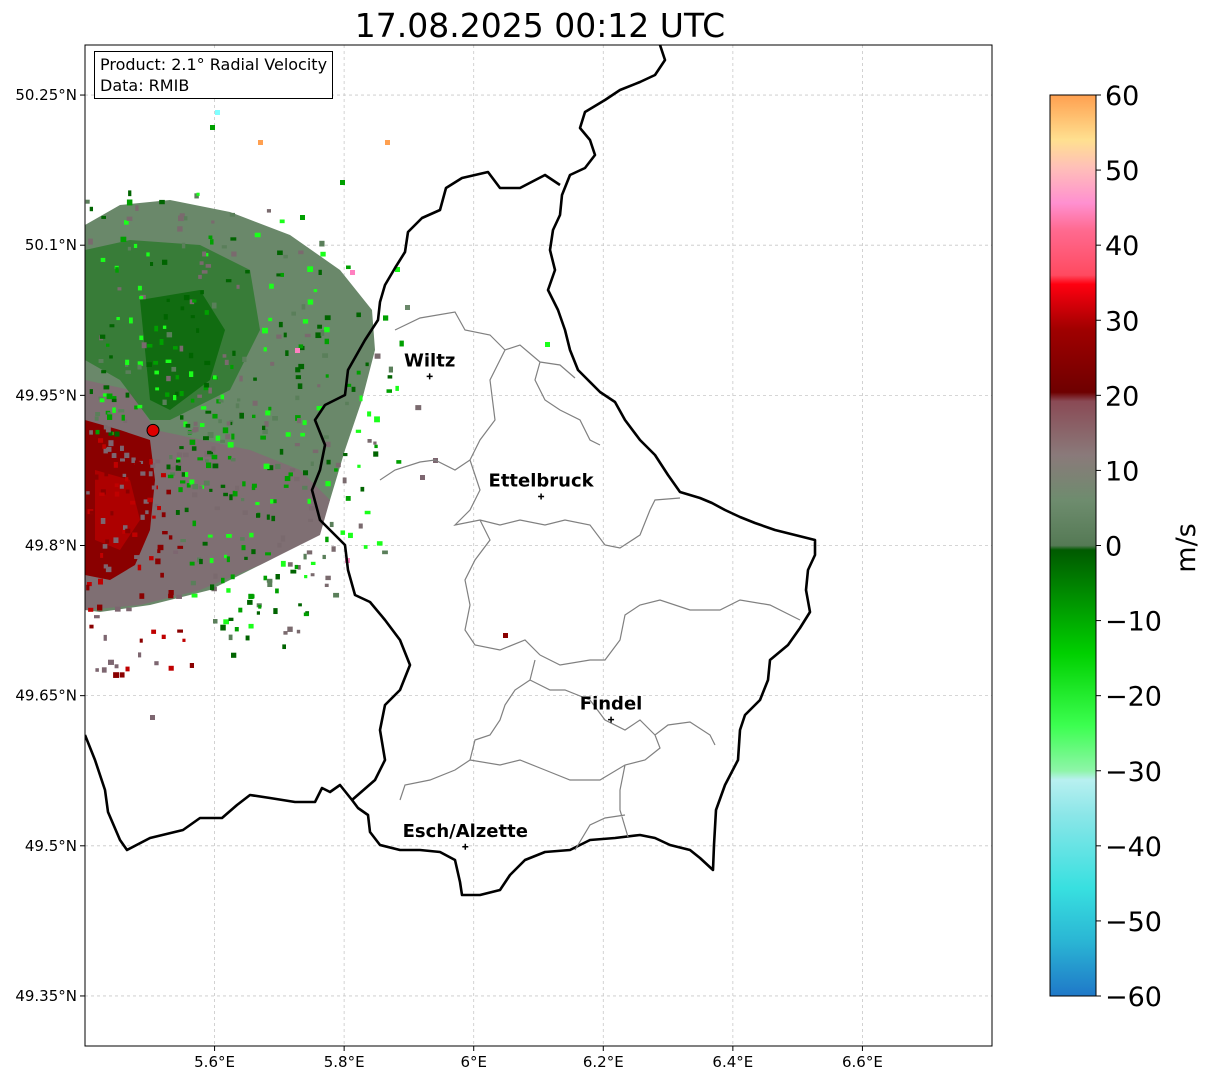 Image resolution: width=1207 pixels, height=1081 pixels. I want to click on lat-tick-label: 49.35°N, so click(46, 996).